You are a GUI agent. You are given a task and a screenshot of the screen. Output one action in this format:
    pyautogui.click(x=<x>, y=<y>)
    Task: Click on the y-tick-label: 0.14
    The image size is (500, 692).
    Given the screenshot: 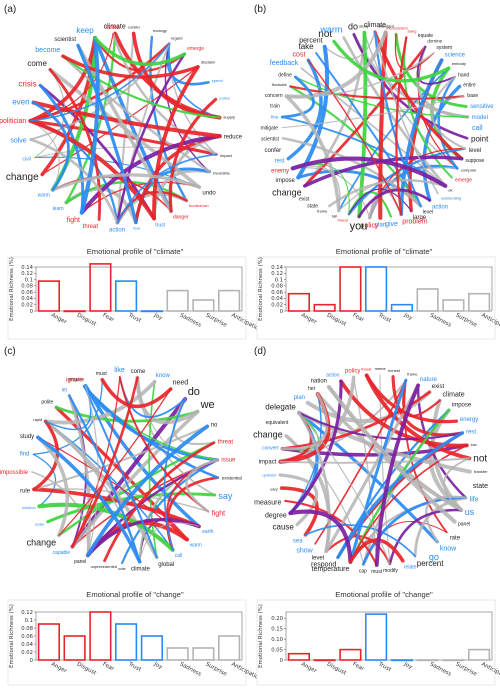 What is the action you would take?
    pyautogui.click(x=277, y=268)
    